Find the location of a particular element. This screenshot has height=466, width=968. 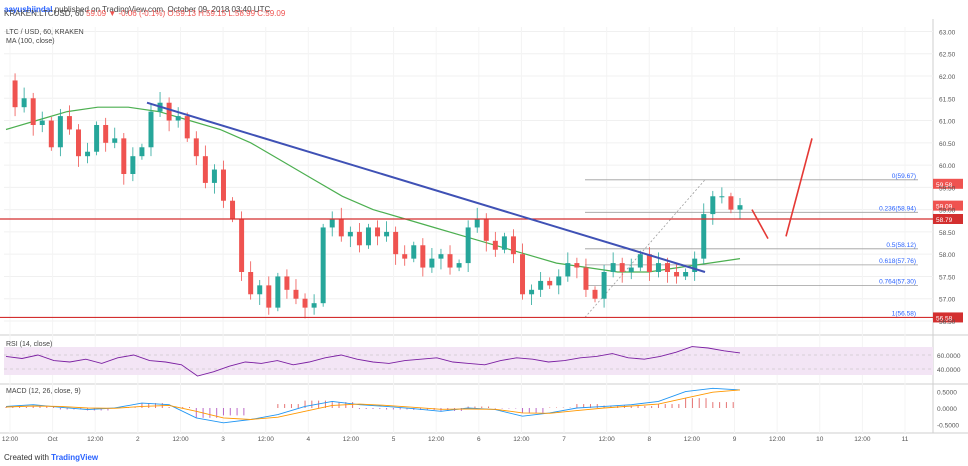

y-tick-label: 61.00 is located at coordinates (947, 122).